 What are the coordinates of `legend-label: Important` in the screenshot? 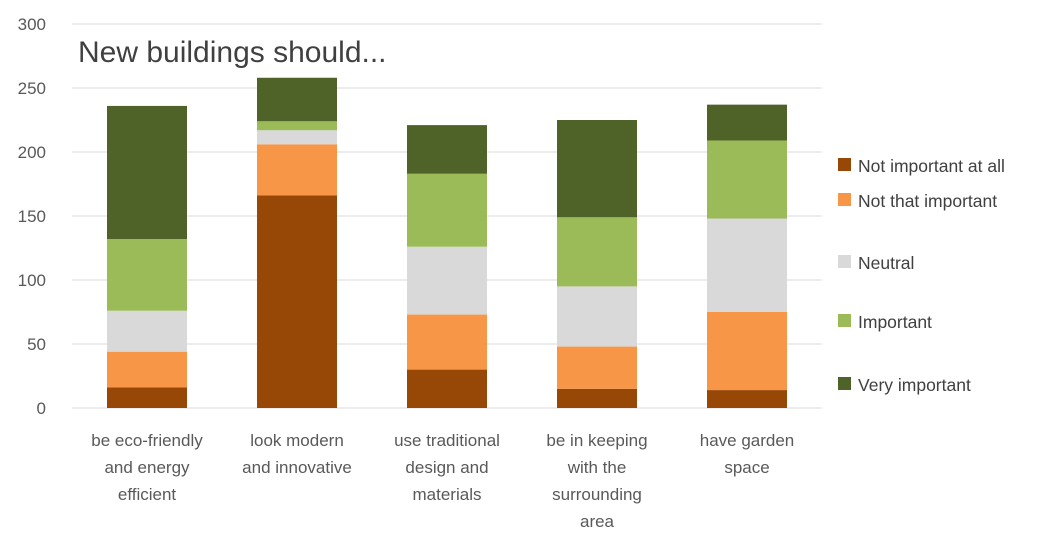 It's located at (895, 322).